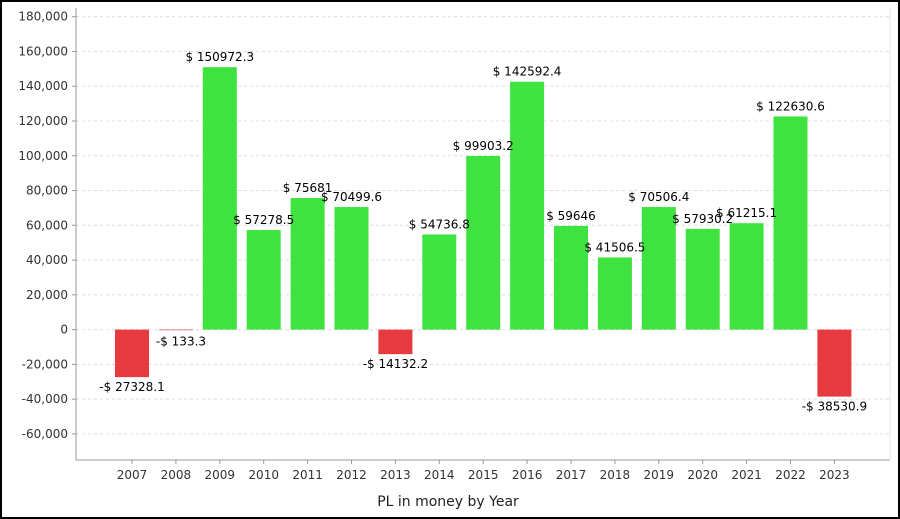 This screenshot has height=519, width=900. What do you see at coordinates (527, 475) in the screenshot?
I see `x-tick-label: 2016` at bounding box center [527, 475].